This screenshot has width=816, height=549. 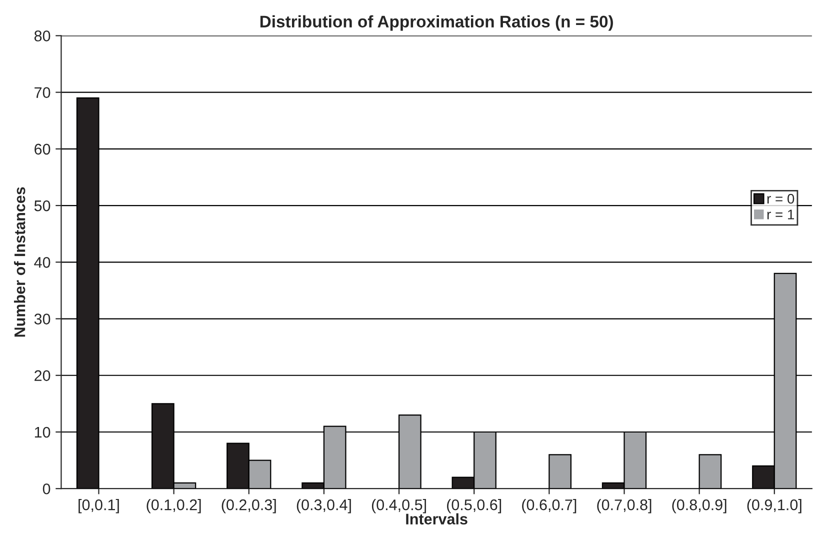 What do you see at coordinates (249, 506) in the screenshot?
I see `x-tick-label: (0.2,0.3]` at bounding box center [249, 506].